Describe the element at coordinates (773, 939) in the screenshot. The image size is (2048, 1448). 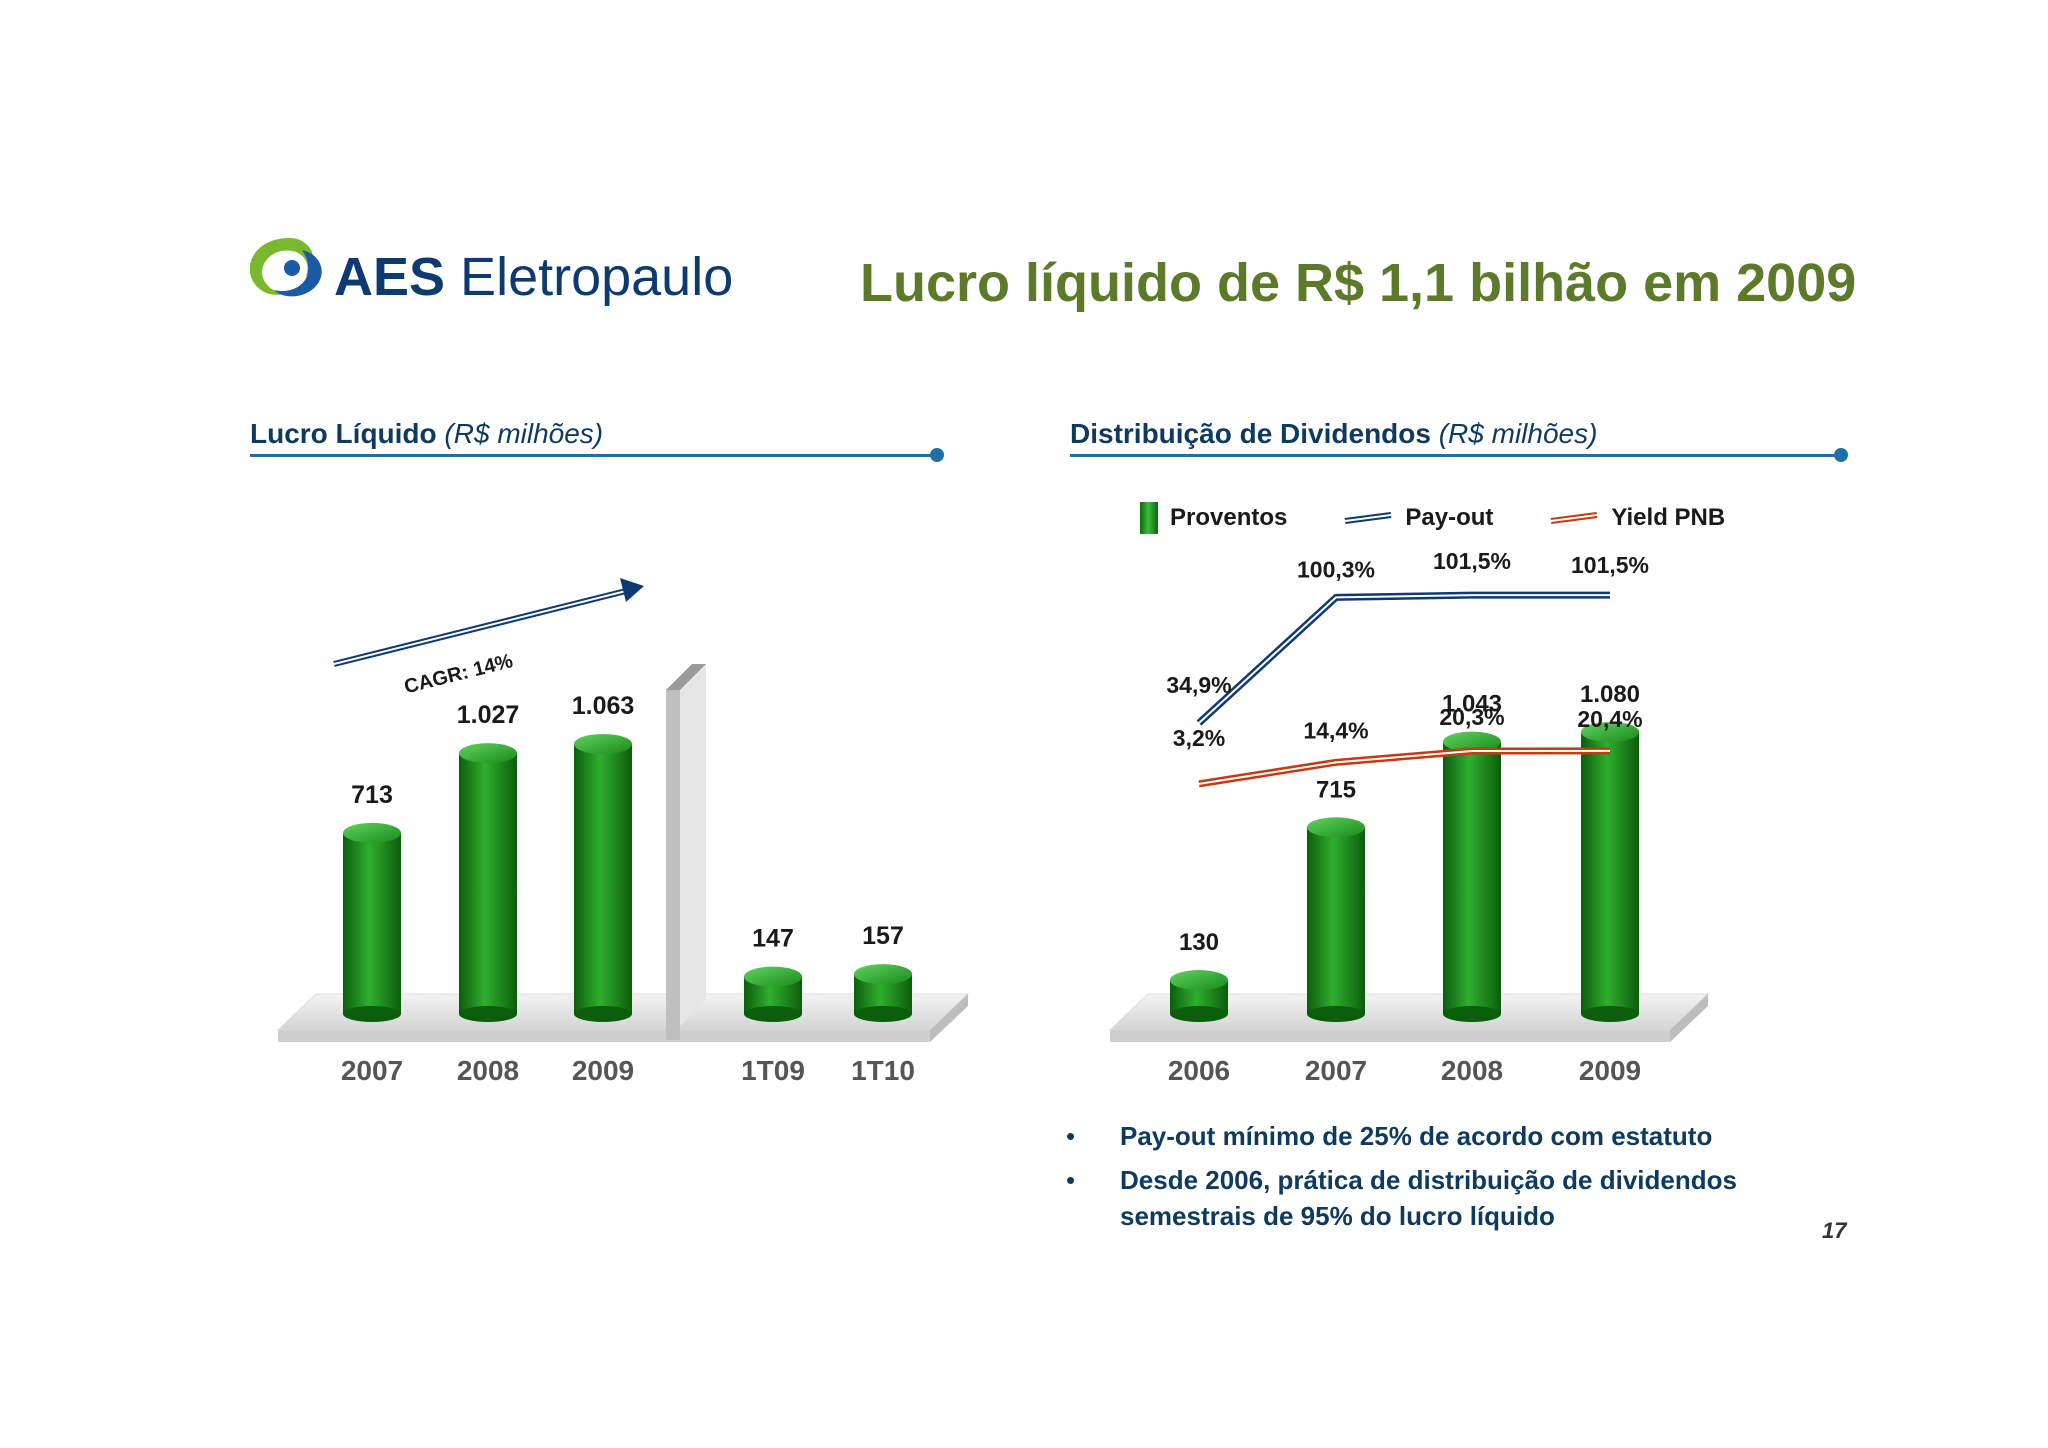
I see `left-bar-value-label: 147` at that location.